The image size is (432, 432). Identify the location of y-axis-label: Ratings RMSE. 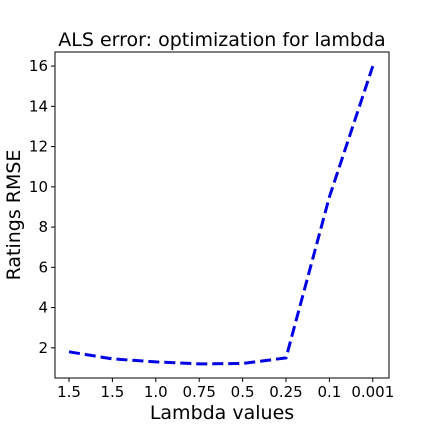
(14, 215).